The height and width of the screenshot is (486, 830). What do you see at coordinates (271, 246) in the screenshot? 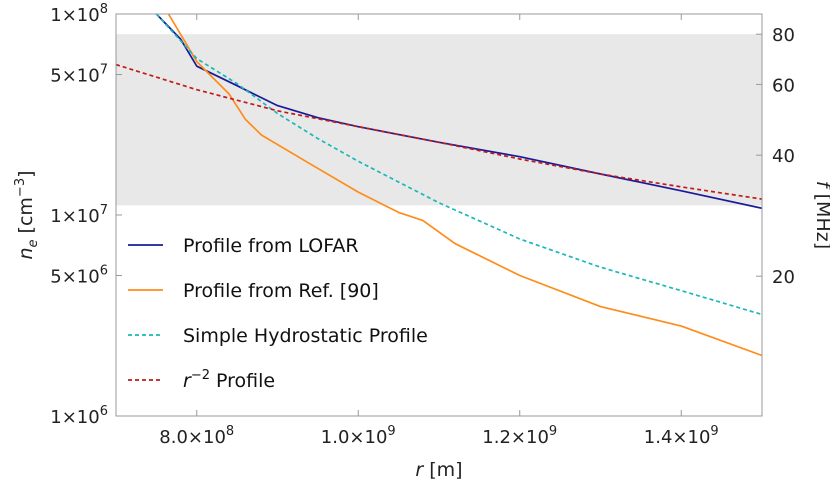
I see `legend-label-1: Profile from LOFAR` at bounding box center [271, 246].